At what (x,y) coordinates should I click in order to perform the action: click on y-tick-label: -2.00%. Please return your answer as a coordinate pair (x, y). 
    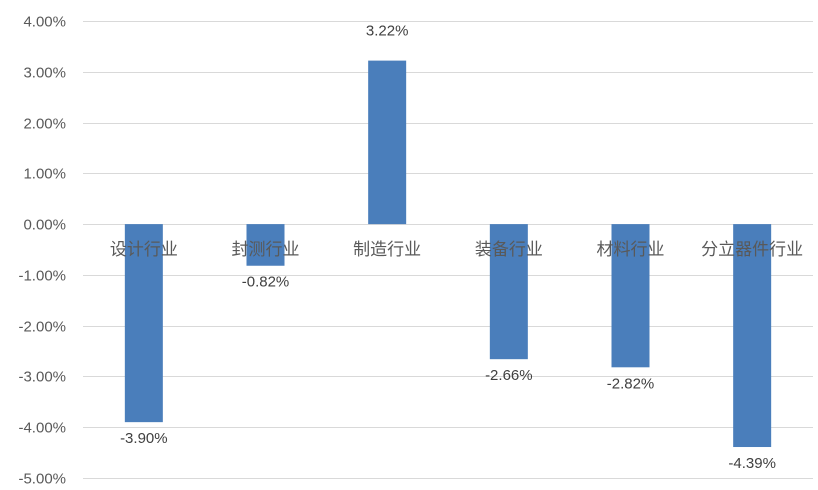
    Looking at the image, I should click on (42, 327).